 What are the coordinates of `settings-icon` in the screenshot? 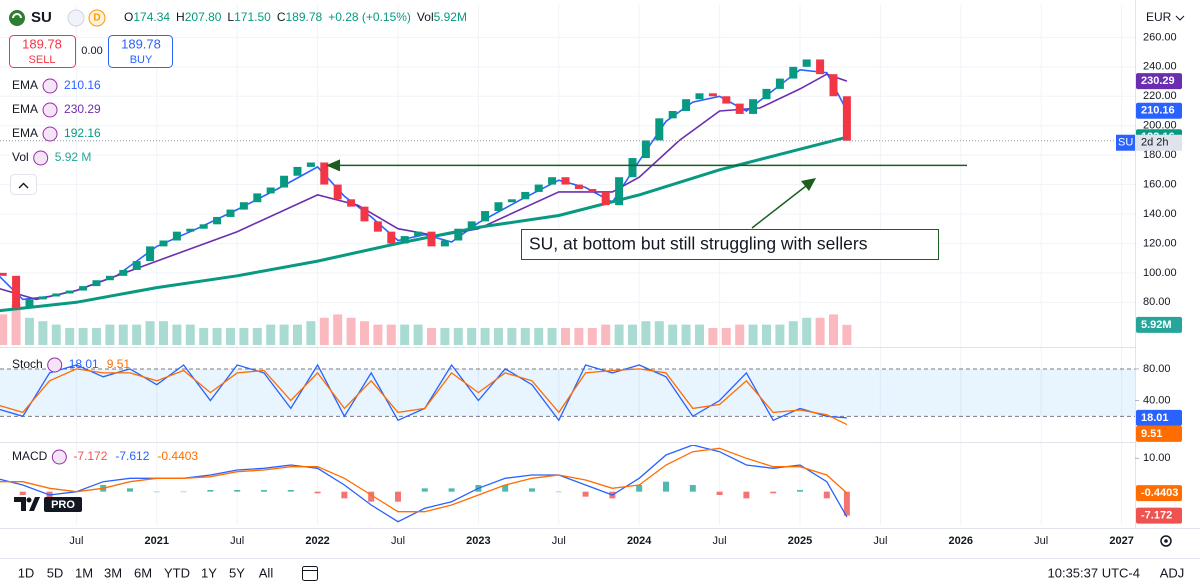 It's located at (1166, 541).